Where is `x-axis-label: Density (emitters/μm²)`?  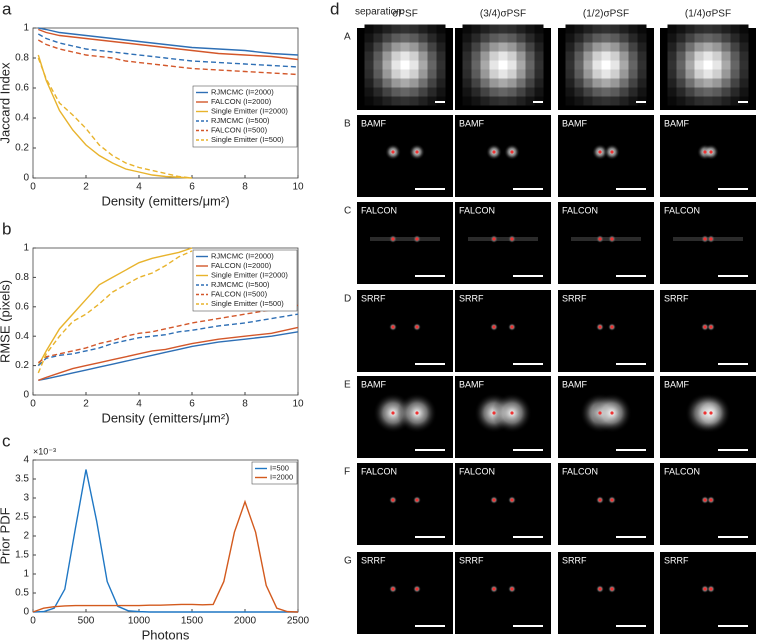
x-axis-label: Density (emitters/μm²) is located at coordinates (165, 417).